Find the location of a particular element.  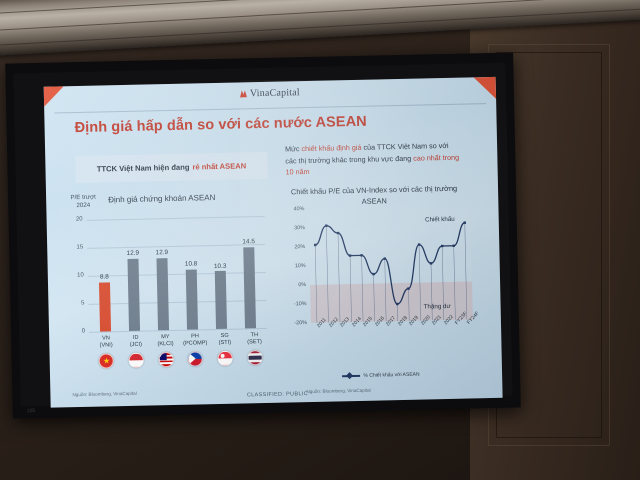

bar-column: 8.8 is located at coordinates (104, 275).